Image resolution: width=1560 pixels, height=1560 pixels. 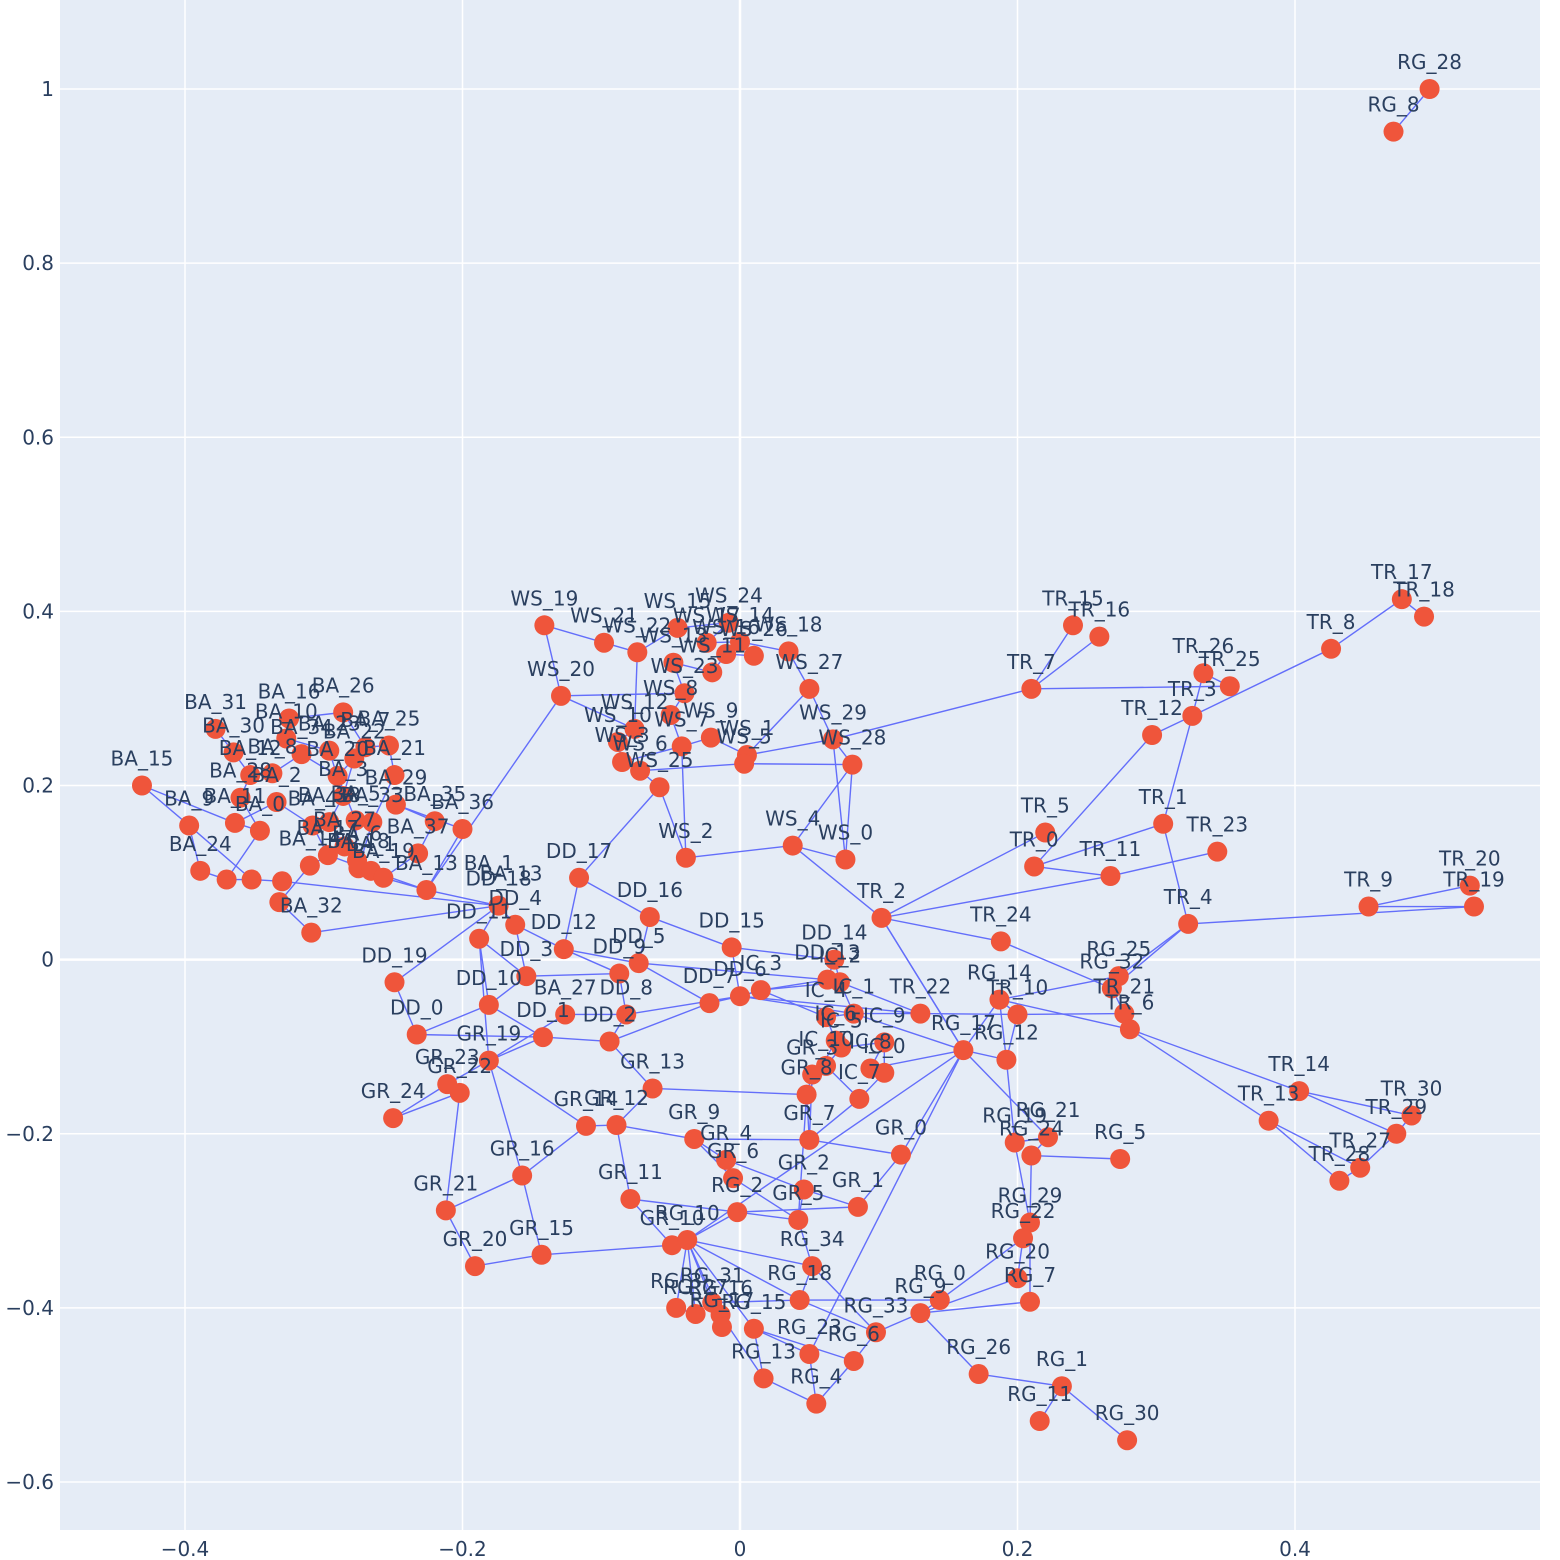 What do you see at coordinates (565, 1014) in the screenshot?
I see `node-BA_27b` at bounding box center [565, 1014].